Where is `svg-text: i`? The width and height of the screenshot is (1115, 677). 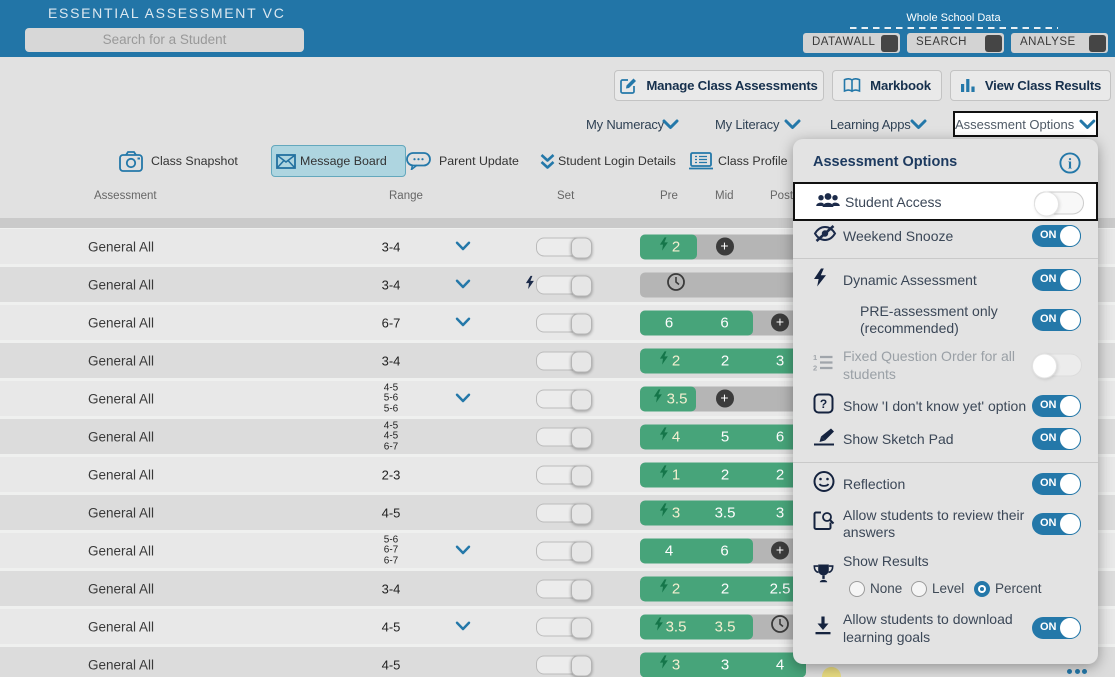
svg-text: i is located at coordinates (1070, 164).